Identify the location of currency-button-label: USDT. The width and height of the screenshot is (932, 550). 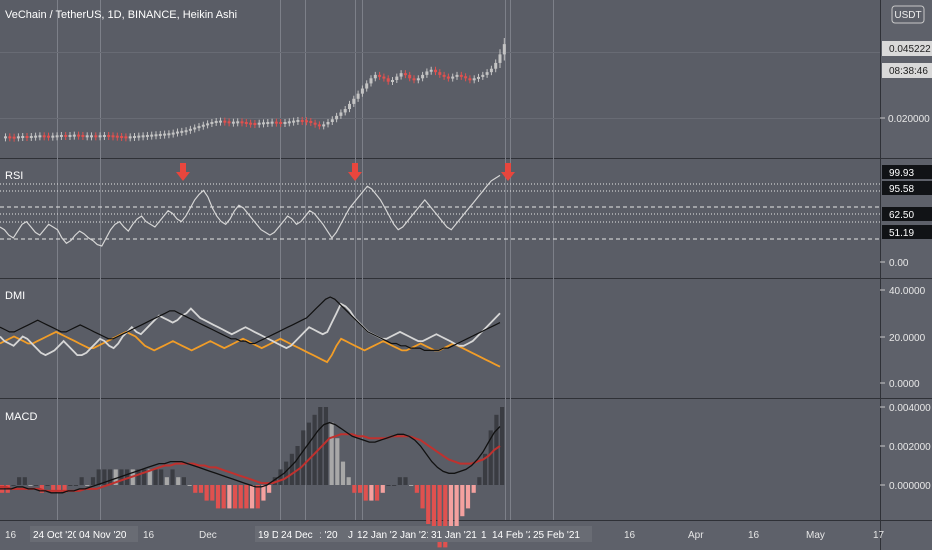
(907, 15).